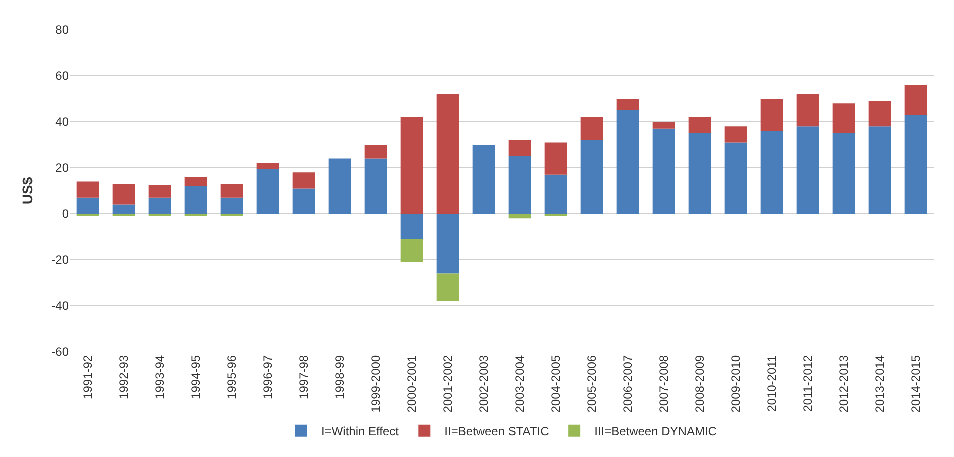  Describe the element at coordinates (63, 122) in the screenshot. I see `y-tick-label: 40` at that location.